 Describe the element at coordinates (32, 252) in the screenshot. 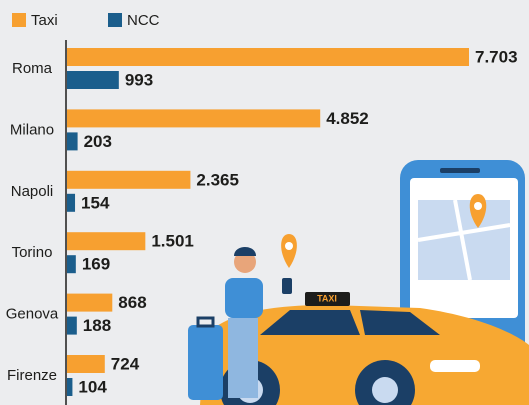

I see `category-label: Torino` at that location.